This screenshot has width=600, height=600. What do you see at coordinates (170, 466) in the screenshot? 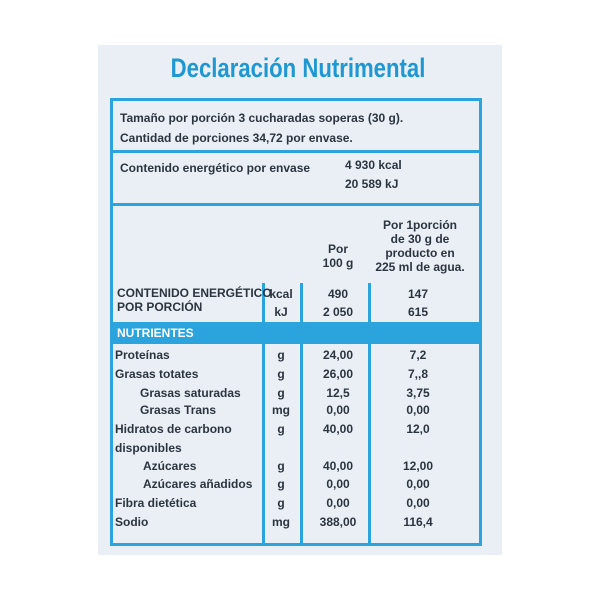
I see `nutrient-name: Azúcares` at bounding box center [170, 466].